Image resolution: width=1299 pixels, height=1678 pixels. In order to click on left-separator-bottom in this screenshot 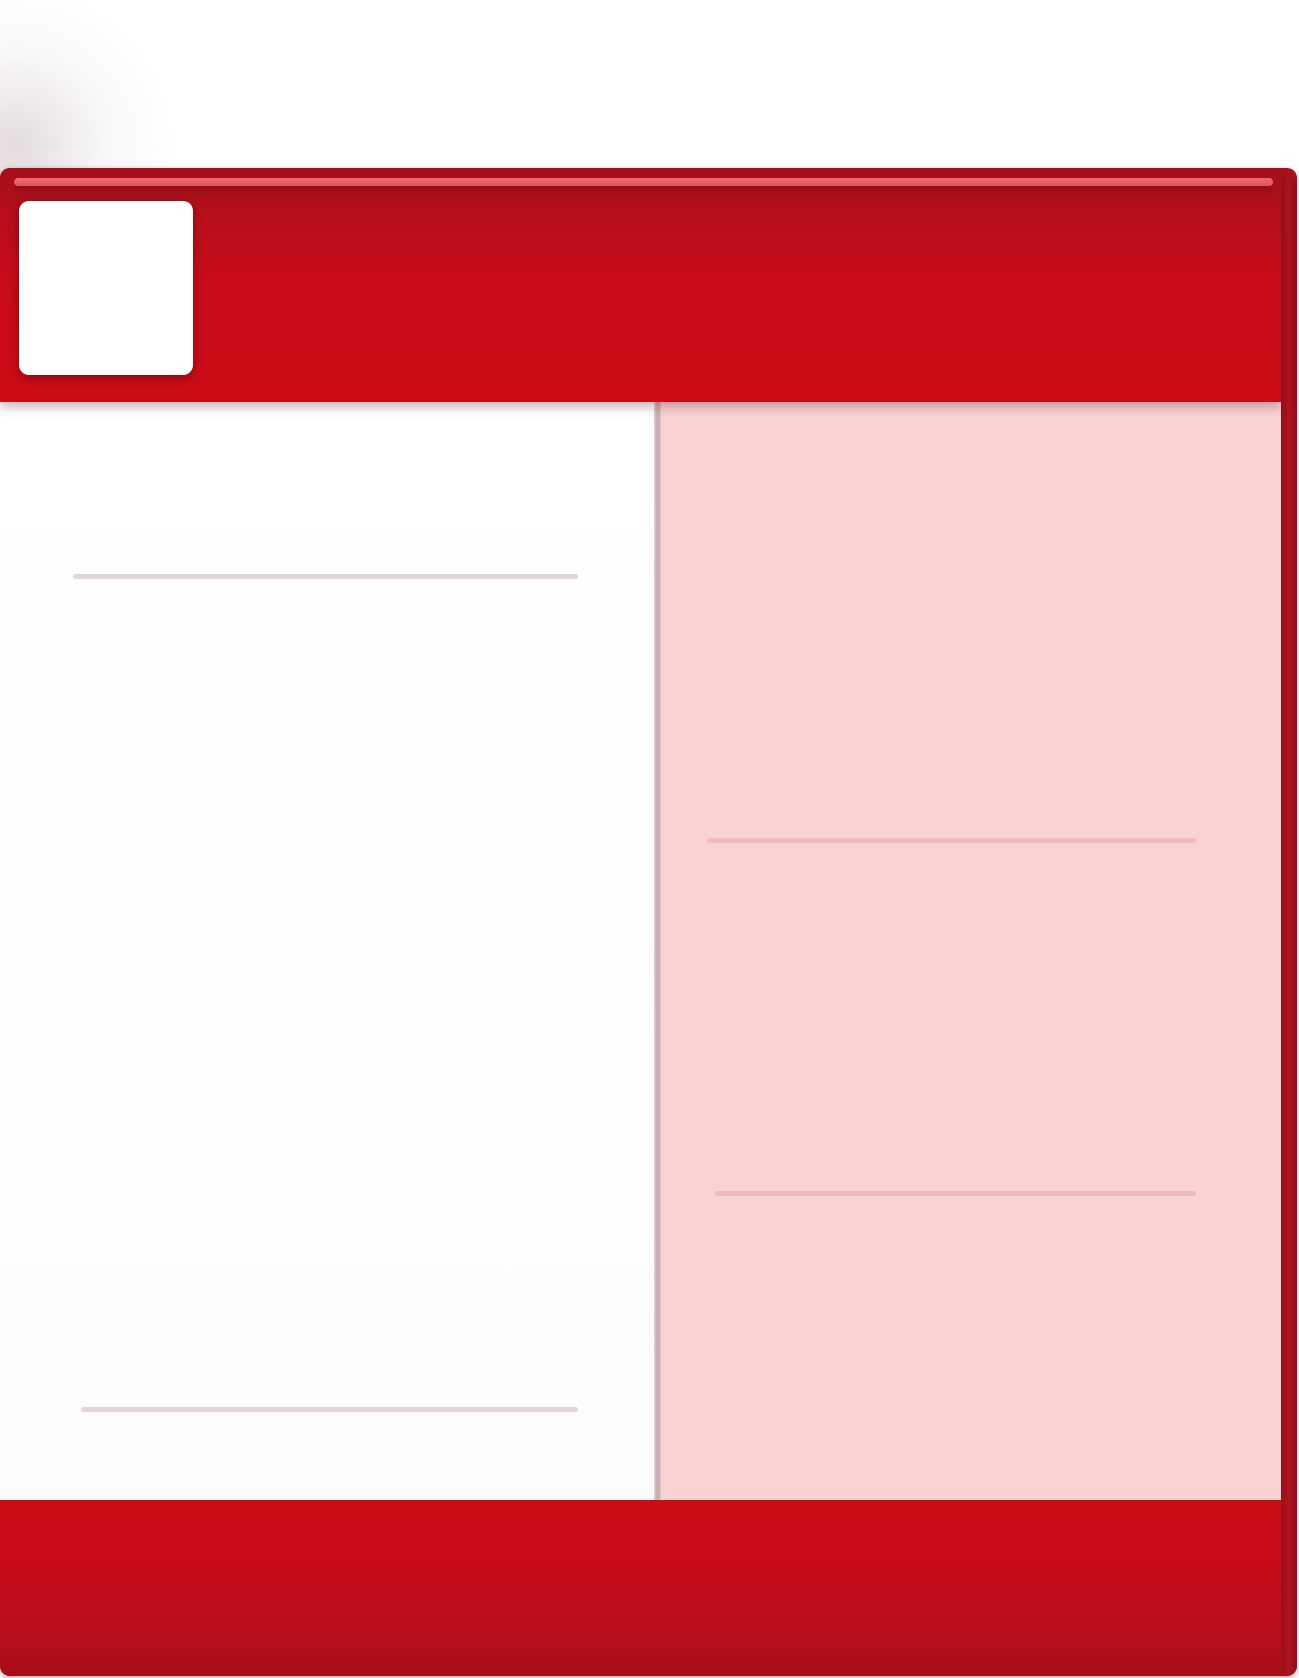, I will do `click(329, 1409)`.